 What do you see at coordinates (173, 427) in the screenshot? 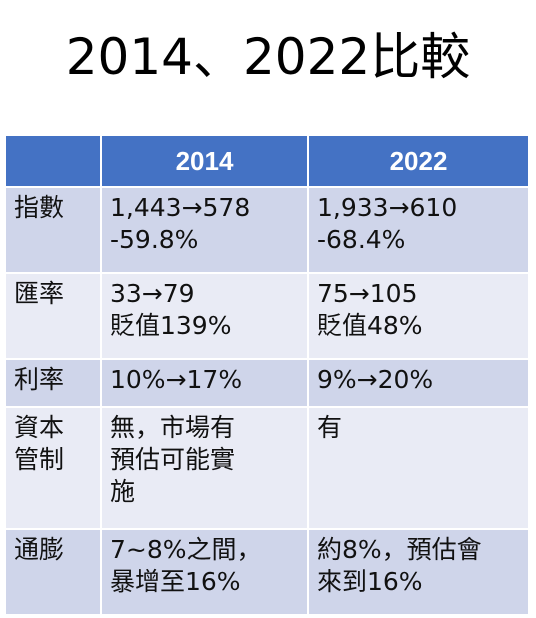
I see `cell-line: 無，市場有` at bounding box center [173, 427].